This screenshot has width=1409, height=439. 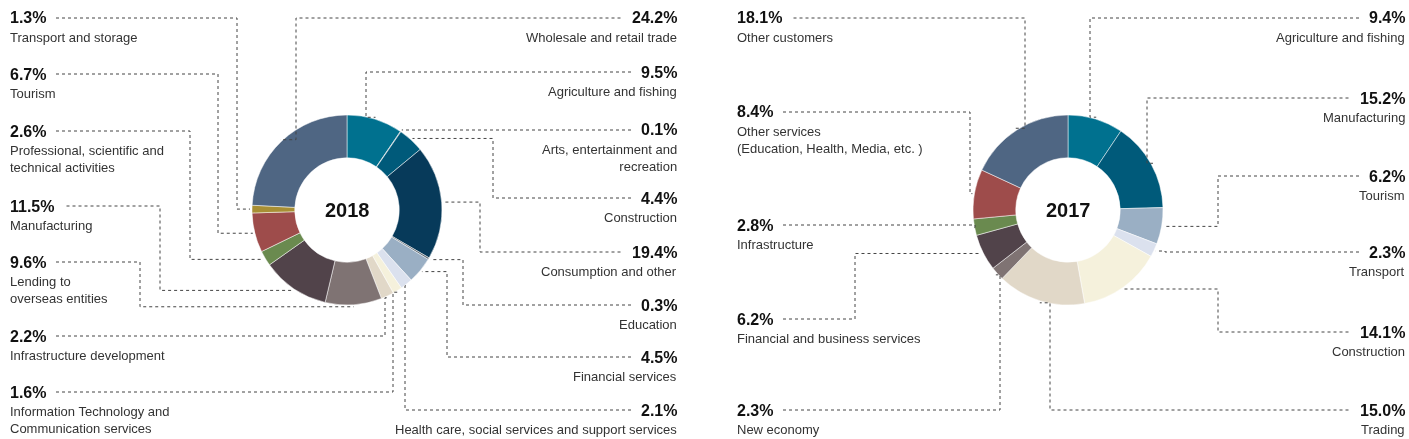 What do you see at coordinates (778, 429) in the screenshot?
I see `slice-label: New economy` at bounding box center [778, 429].